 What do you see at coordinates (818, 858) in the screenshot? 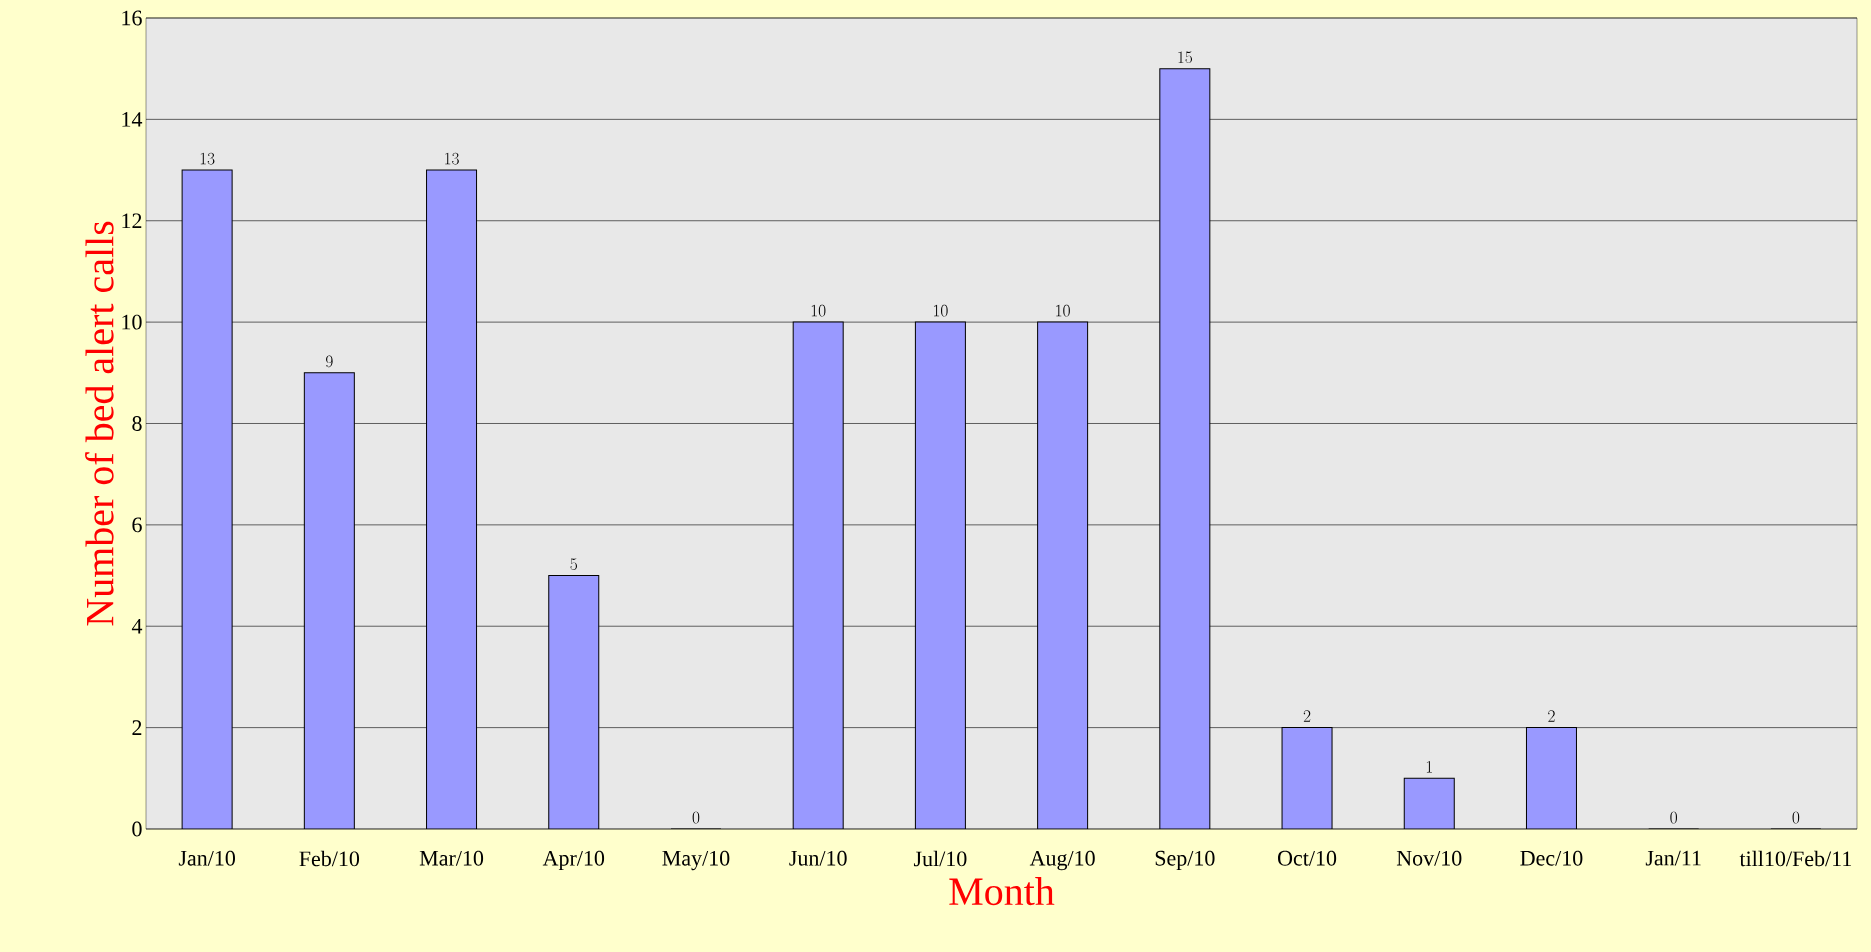
I see `x-tick-label: Jun/10` at bounding box center [818, 858].